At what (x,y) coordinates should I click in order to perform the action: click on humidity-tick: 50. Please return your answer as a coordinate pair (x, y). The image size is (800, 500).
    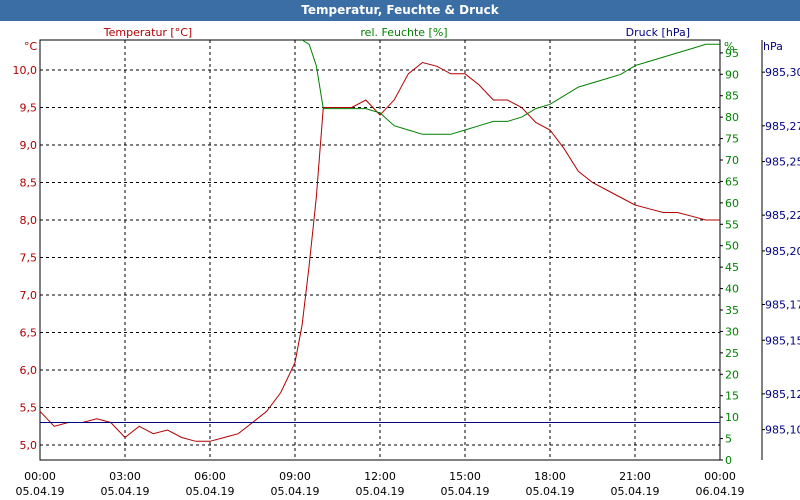
    Looking at the image, I should click on (732, 246).